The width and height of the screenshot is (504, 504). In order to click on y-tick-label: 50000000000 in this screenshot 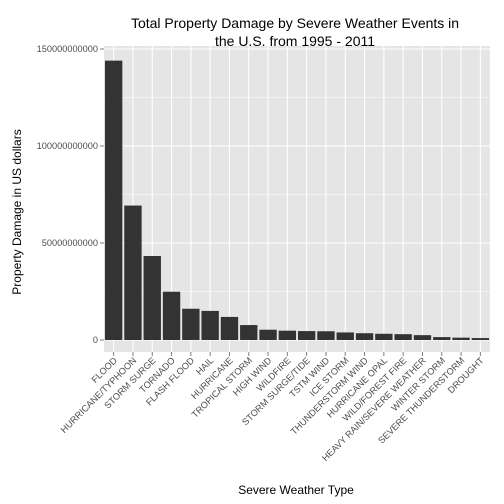, I will do `click(70, 243)`.